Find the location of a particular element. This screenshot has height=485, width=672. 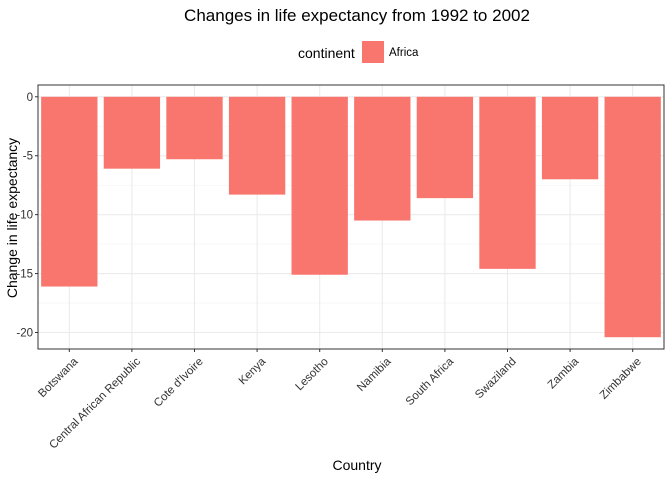

y-tick-label: -5 is located at coordinates (28, 157).